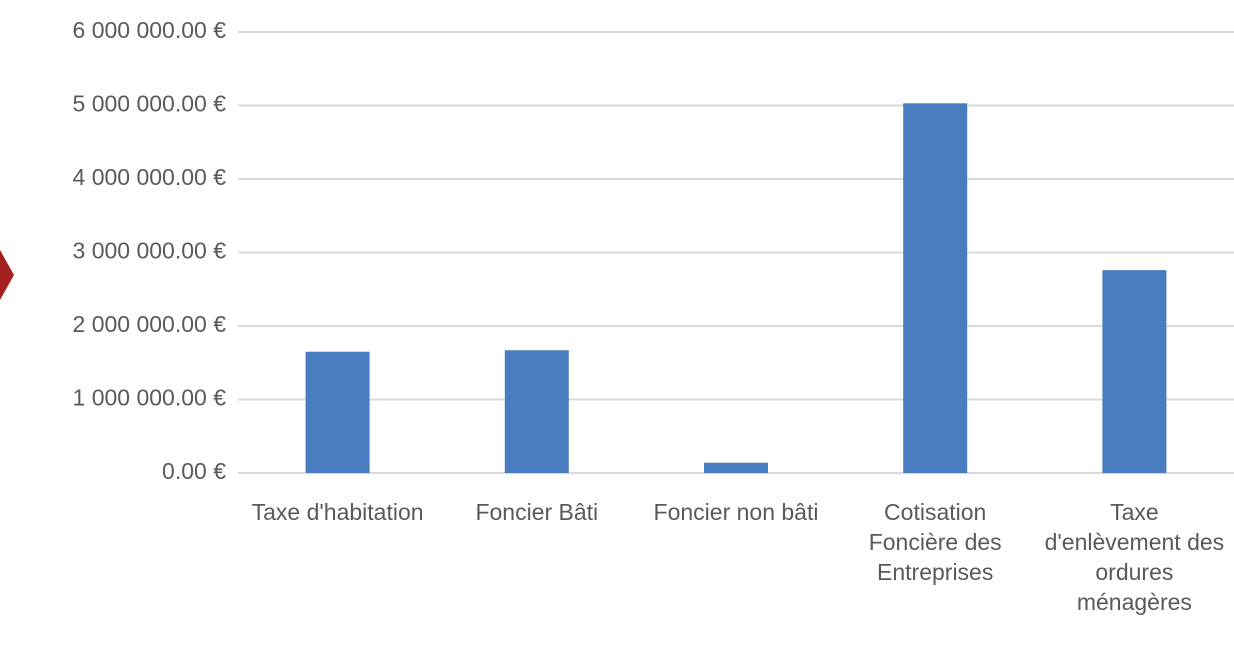 This screenshot has height=646, width=1234. What do you see at coordinates (194, 471) in the screenshot?
I see `y-tick-label: 0.00 €` at bounding box center [194, 471].